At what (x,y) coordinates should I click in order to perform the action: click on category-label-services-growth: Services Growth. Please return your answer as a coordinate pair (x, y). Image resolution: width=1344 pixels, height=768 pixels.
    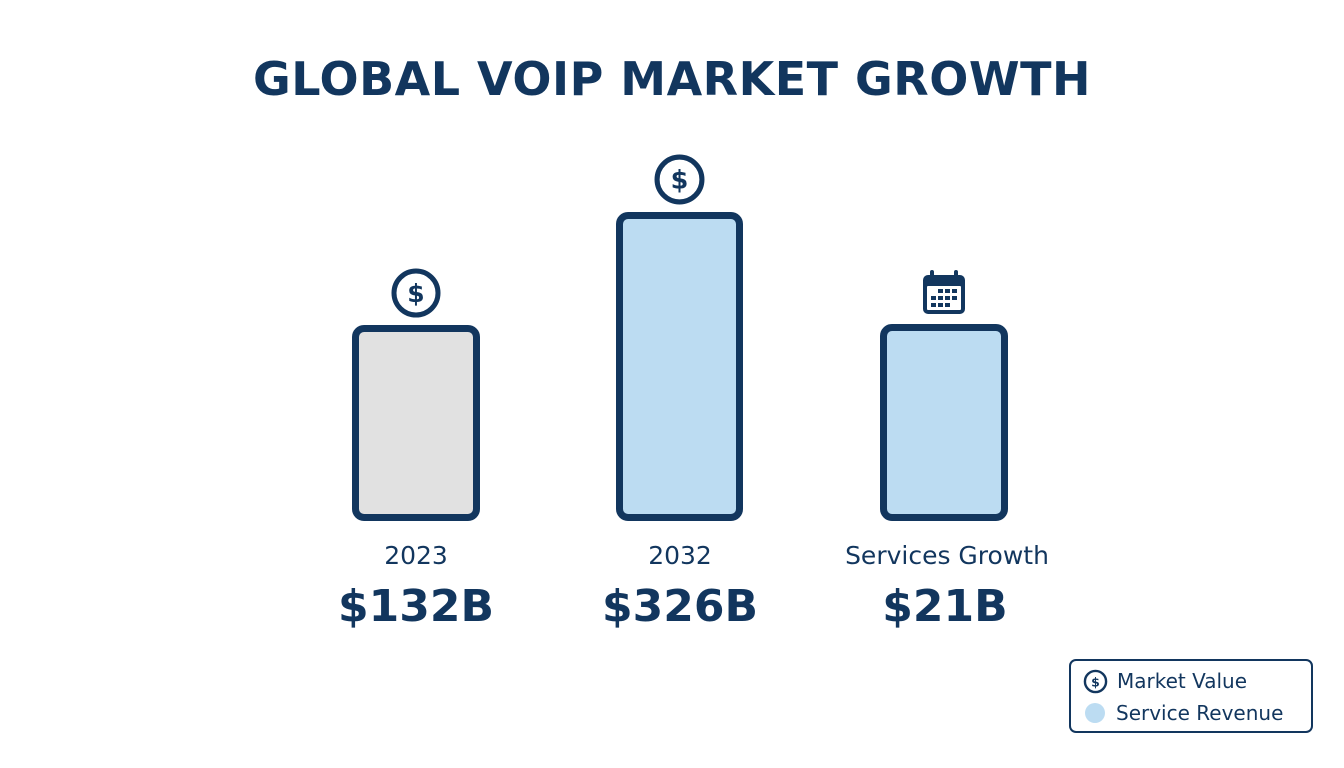
    Looking at the image, I should click on (947, 555).